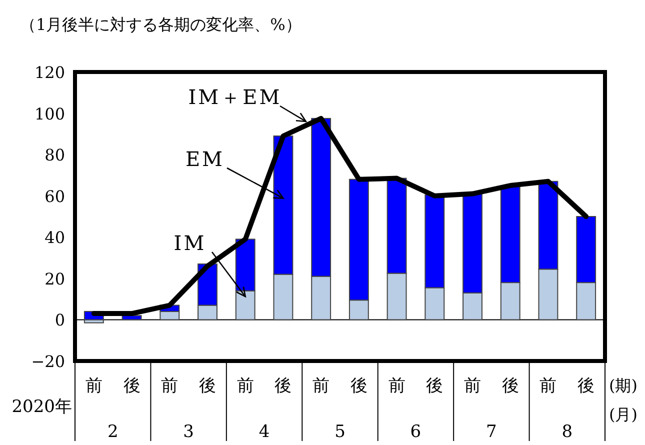  What do you see at coordinates (48, 361) in the screenshot?
I see `y-tick-label: −20` at bounding box center [48, 361].